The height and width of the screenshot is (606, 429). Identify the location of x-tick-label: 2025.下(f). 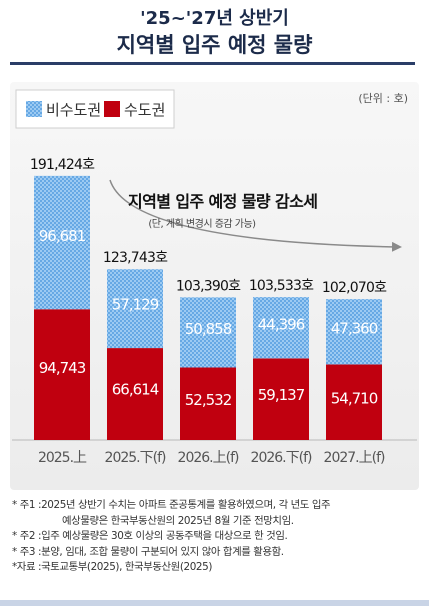
(135, 458).